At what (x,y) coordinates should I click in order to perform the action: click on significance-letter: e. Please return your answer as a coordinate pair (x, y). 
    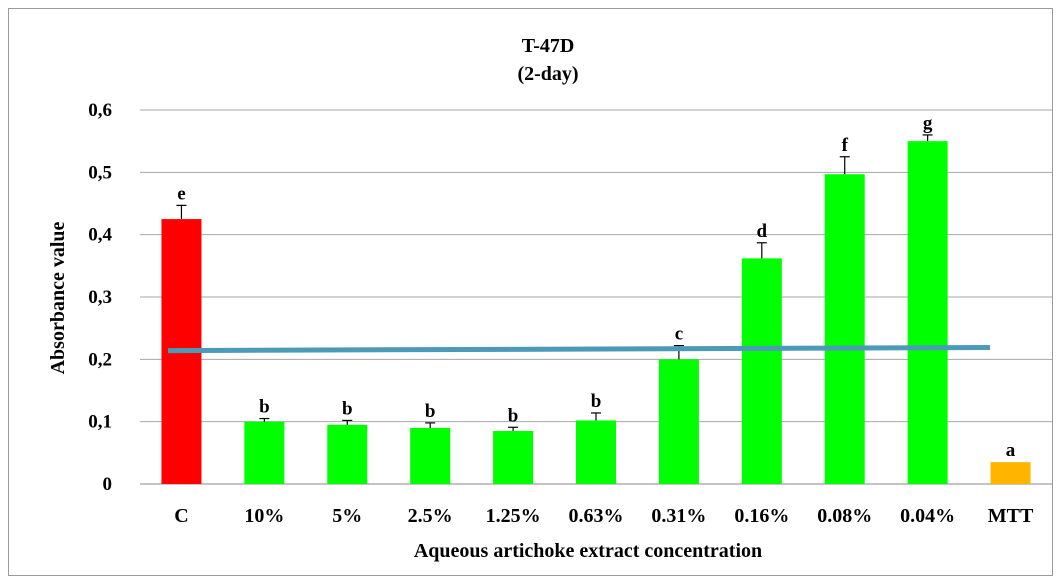
    Looking at the image, I should click on (181, 193).